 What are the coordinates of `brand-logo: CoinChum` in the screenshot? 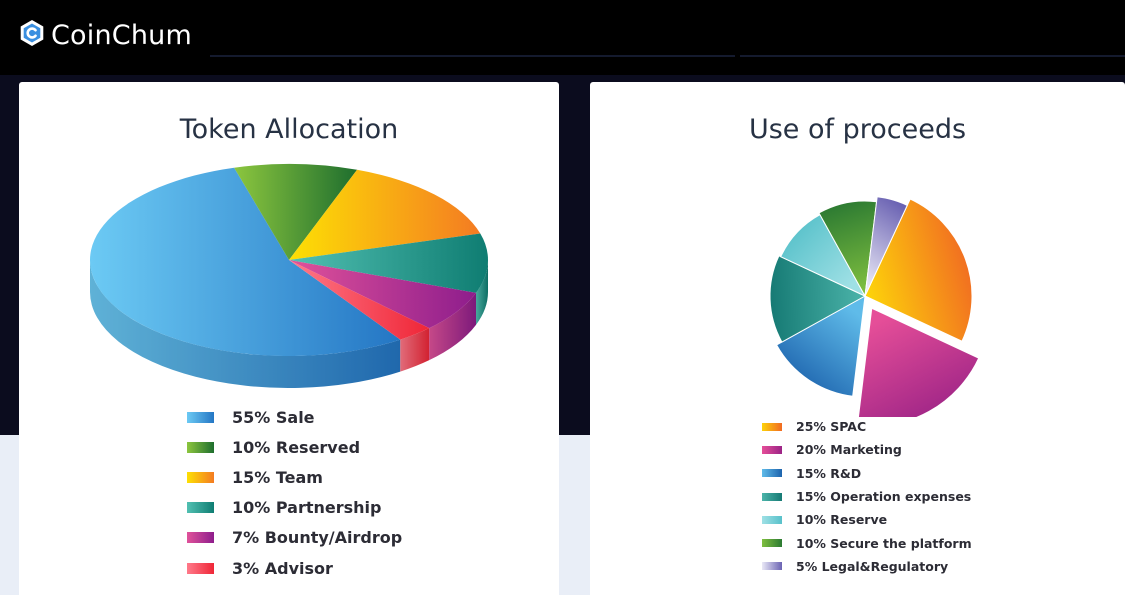 It's located at (105, 35).